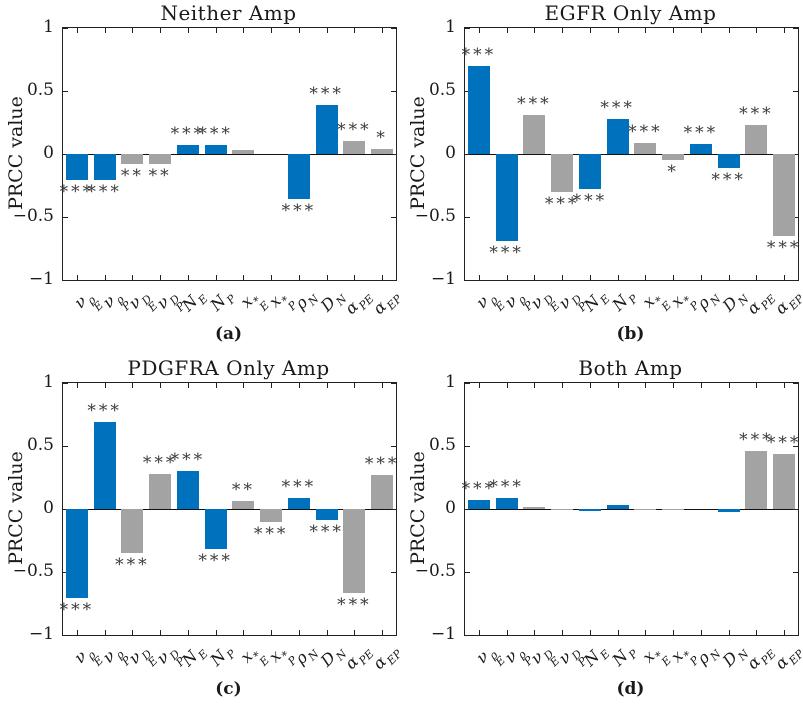 This screenshot has height=709, width=803. I want to click on y-tick-label: 0, so click(48, 508).